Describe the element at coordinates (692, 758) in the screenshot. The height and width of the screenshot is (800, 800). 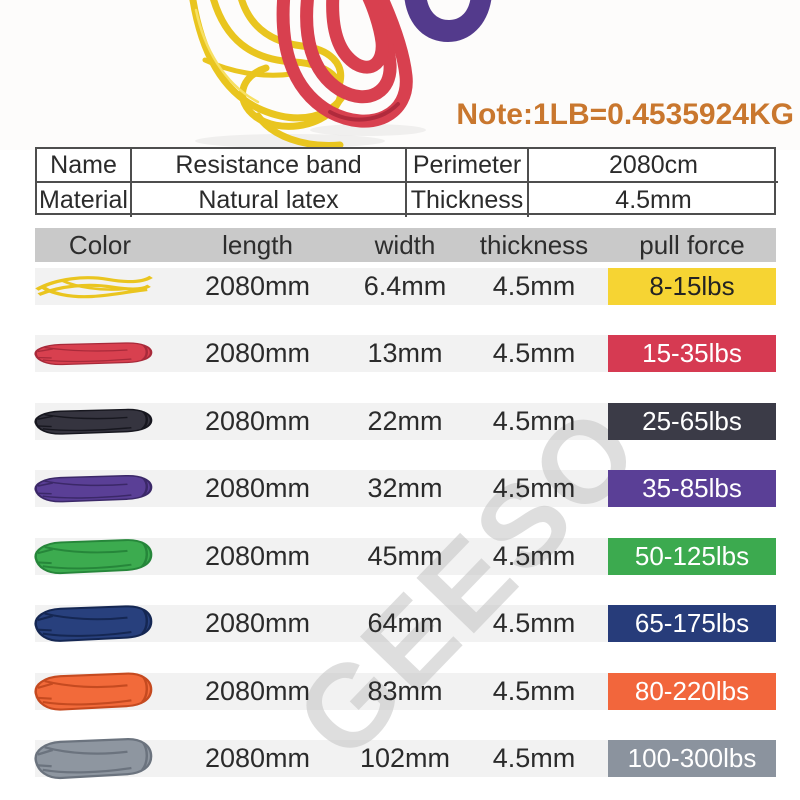
I see `pull-force-badge: 100-300lbs` at that location.